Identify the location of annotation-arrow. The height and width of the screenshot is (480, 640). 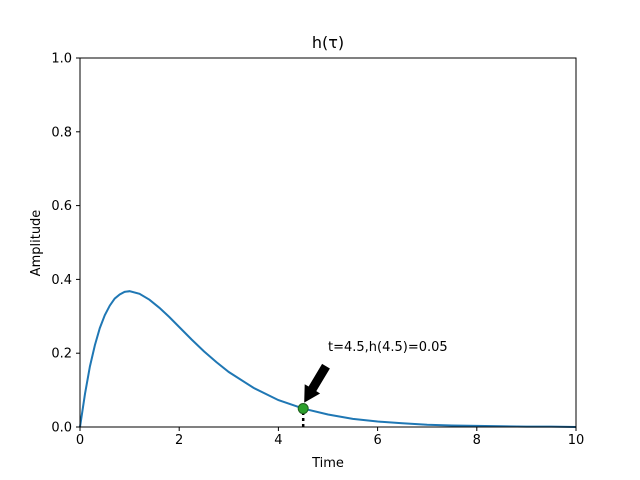
(317, 383).